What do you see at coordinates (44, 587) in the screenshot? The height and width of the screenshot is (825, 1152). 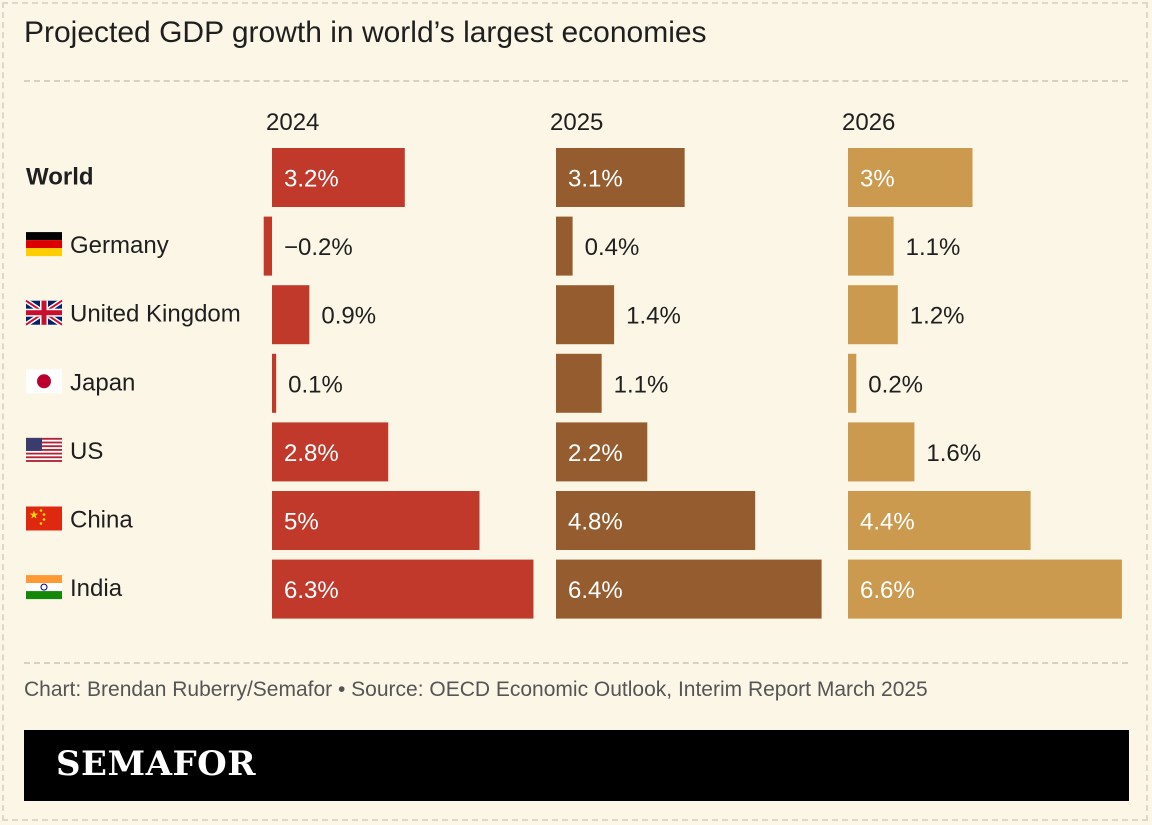 I see `india-flag-icon` at bounding box center [44, 587].